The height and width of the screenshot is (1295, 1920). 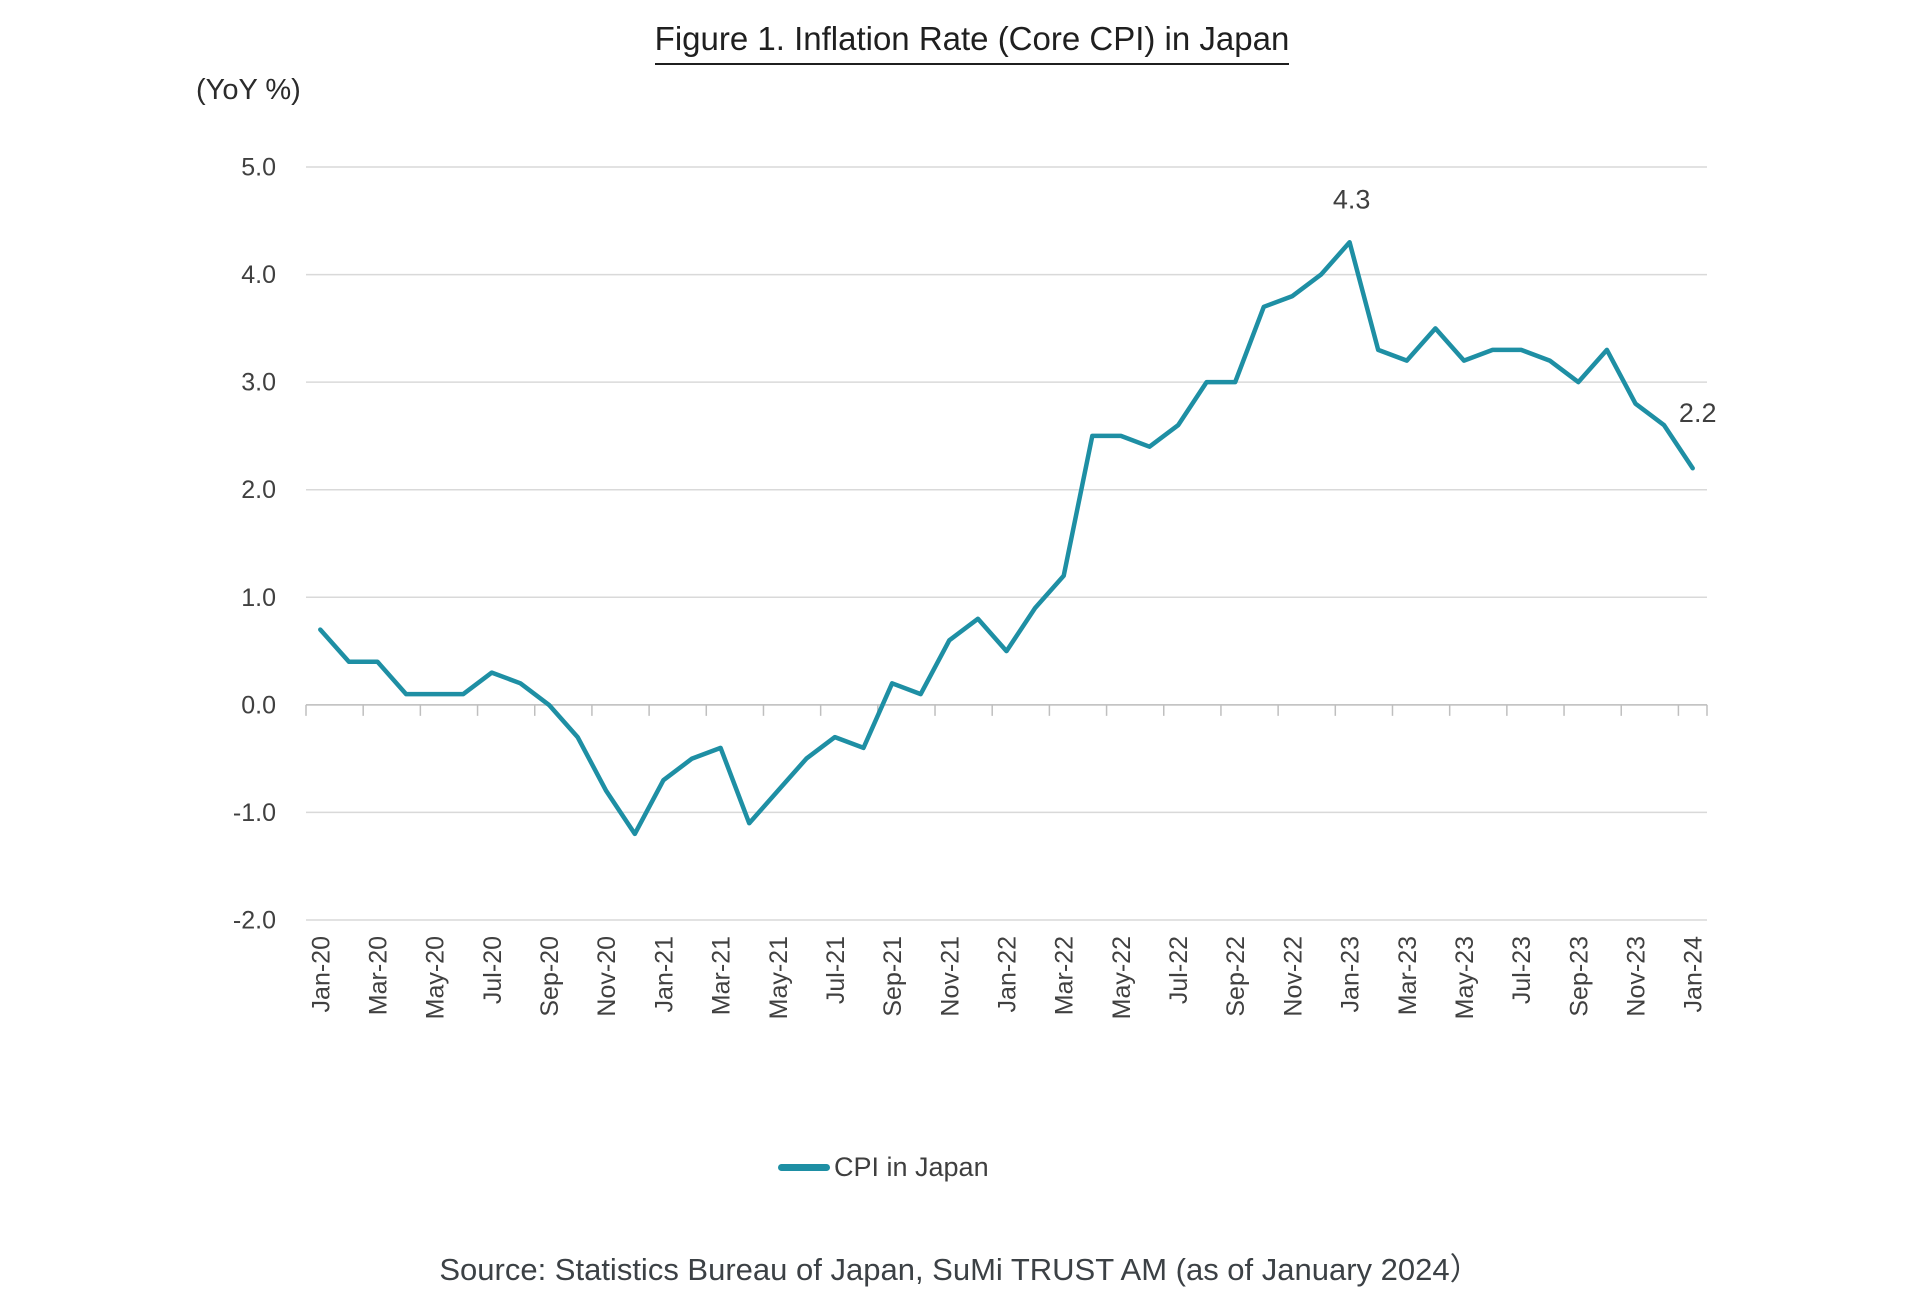 I want to click on x-axis, so click(x=1006, y=710).